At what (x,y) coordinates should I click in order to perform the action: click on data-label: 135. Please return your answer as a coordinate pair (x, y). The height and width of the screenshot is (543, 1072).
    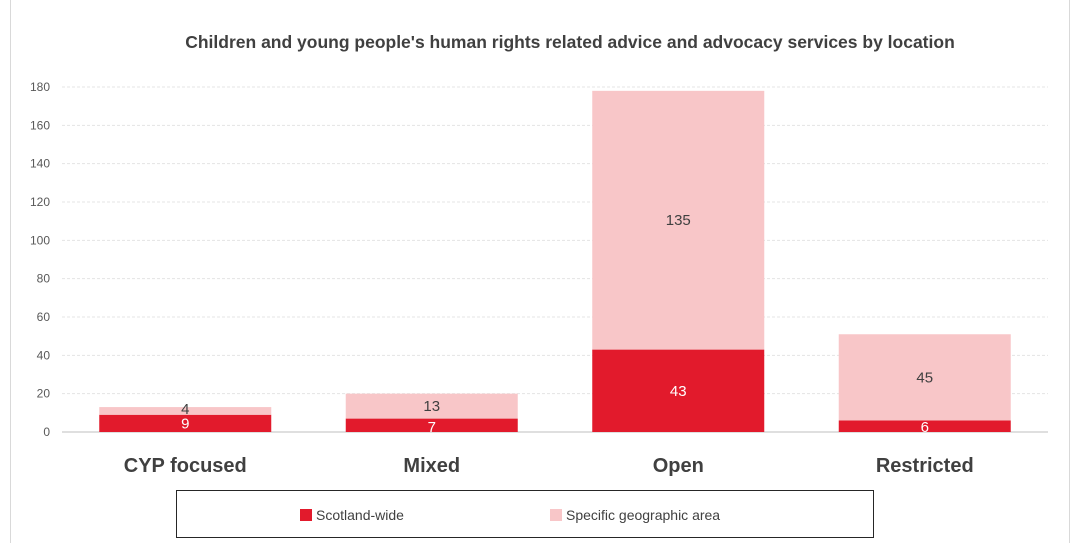
    Looking at the image, I should click on (678, 220).